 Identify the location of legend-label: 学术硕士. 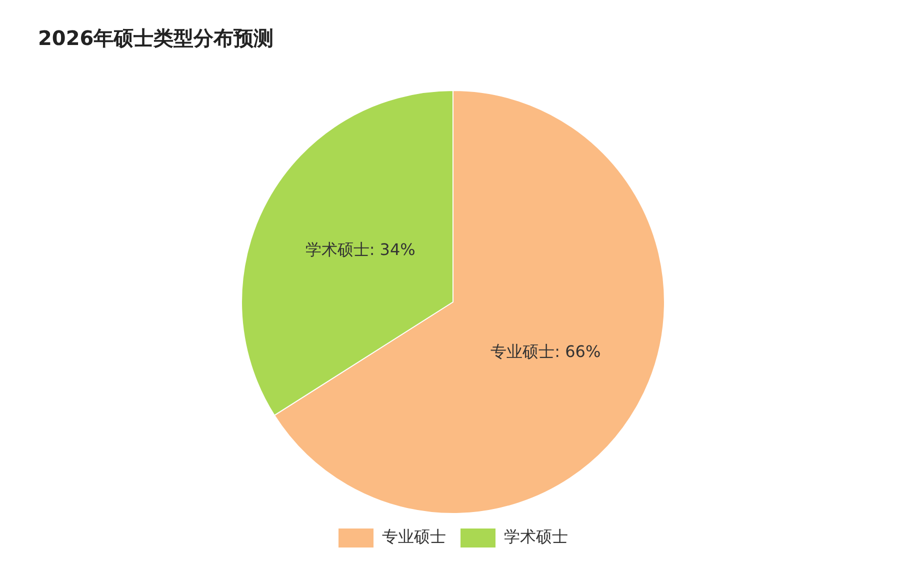
(536, 536).